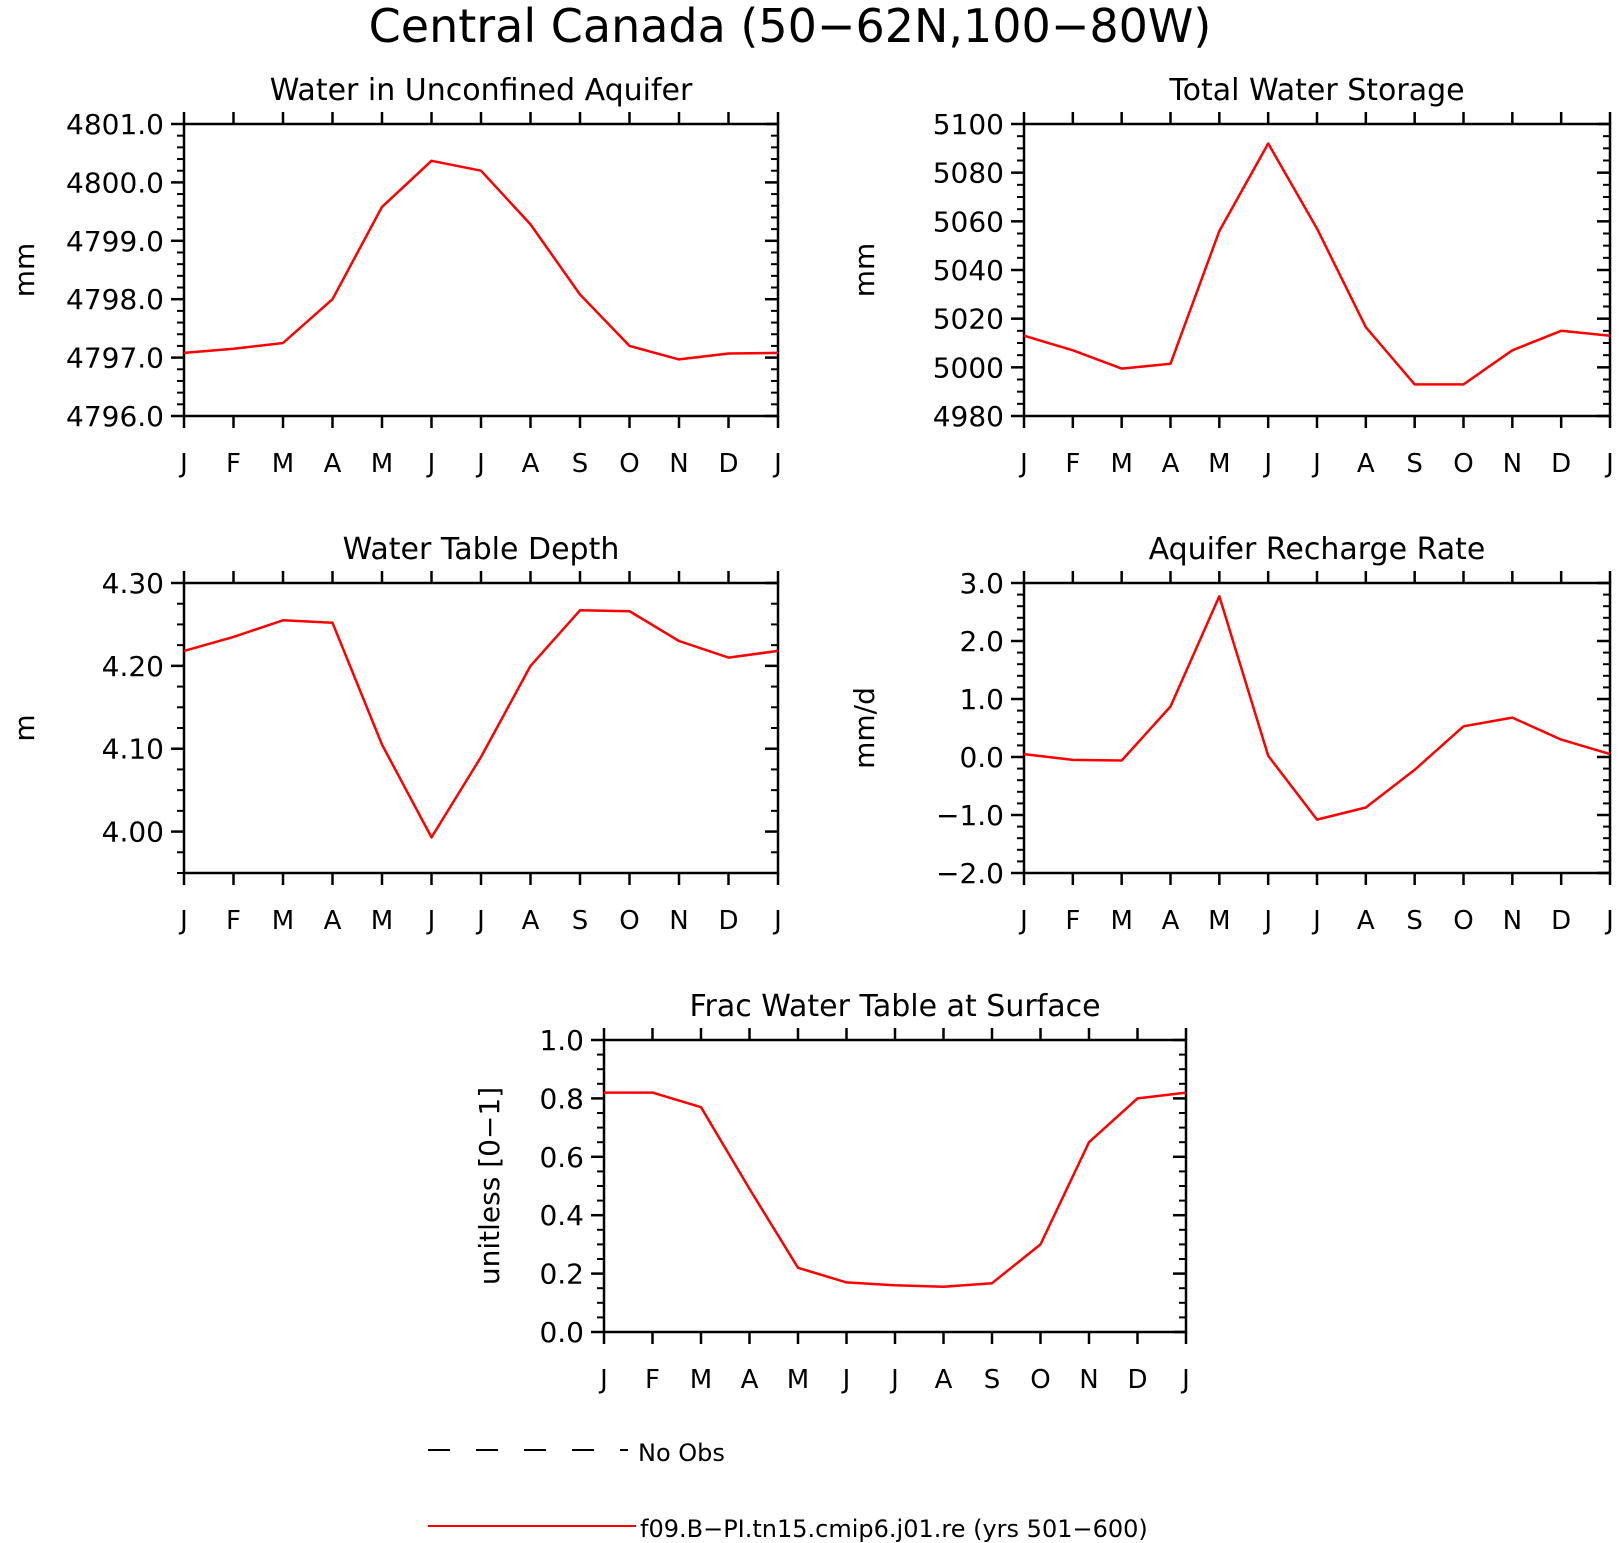 The image size is (1620, 1543). I want to click on y-tick-label: −1.0, so click(970, 815).